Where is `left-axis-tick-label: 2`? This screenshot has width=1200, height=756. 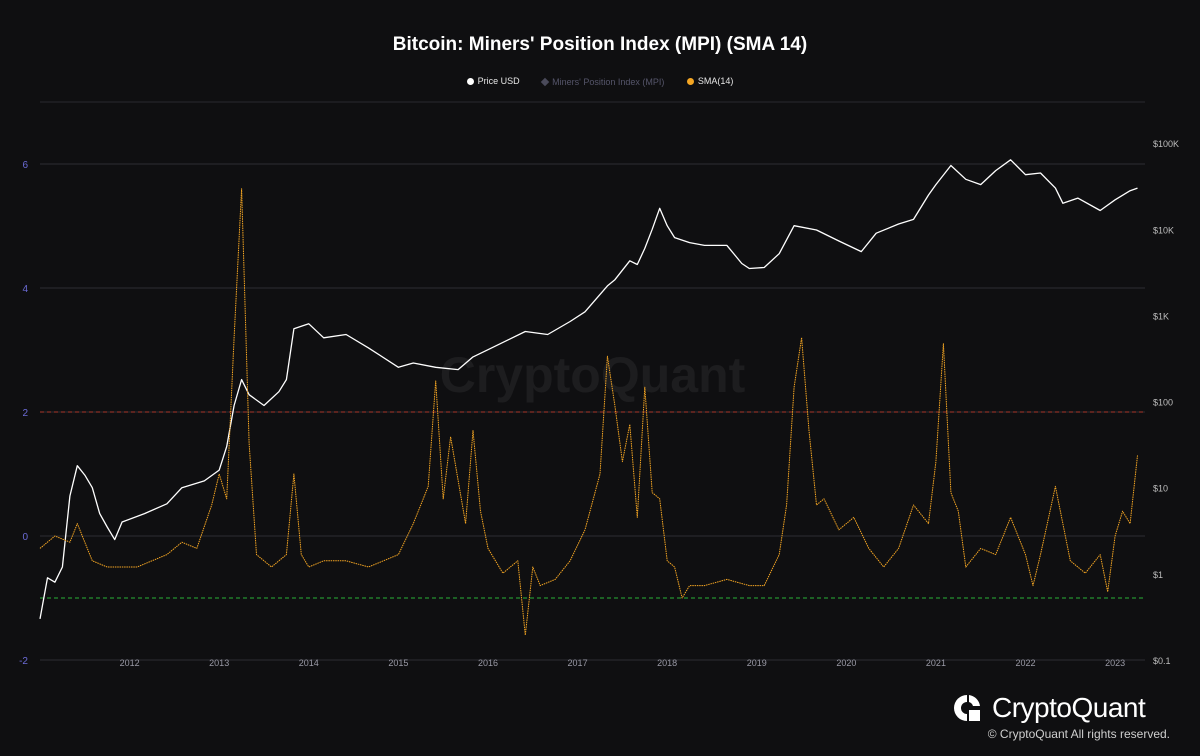
left-axis-tick-label: 2 is located at coordinates (25, 413).